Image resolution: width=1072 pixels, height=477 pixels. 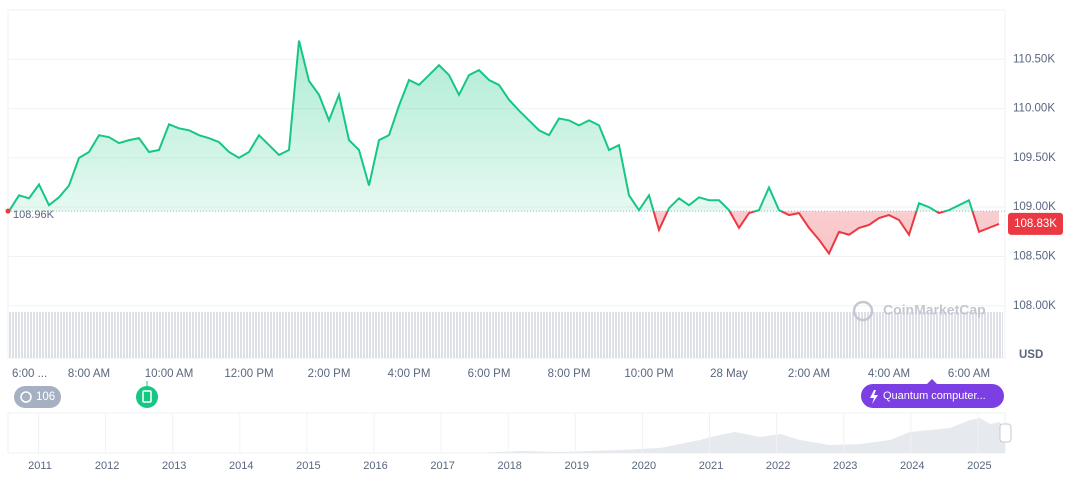 What do you see at coordinates (711, 466) in the screenshot?
I see `navigator-year: 2021` at bounding box center [711, 466].